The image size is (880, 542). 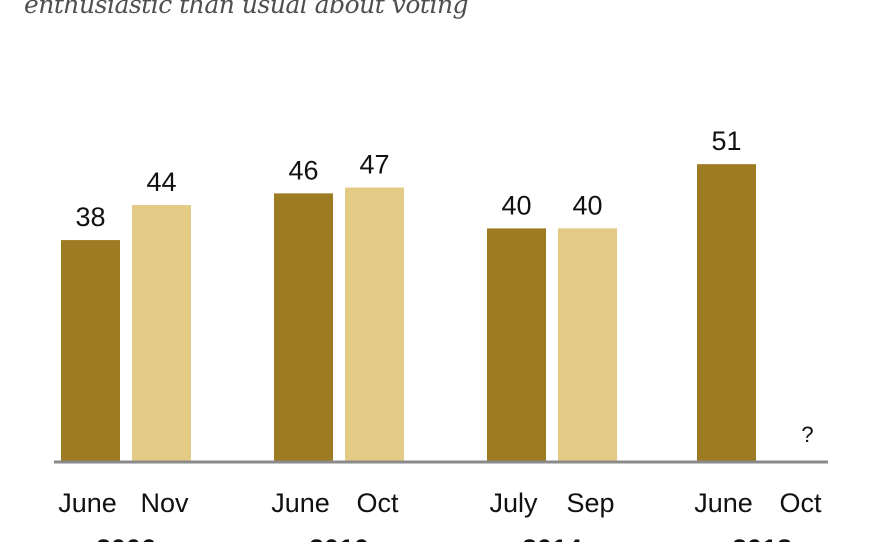 I want to click on bar-2010-oct, so click(x=374, y=324).